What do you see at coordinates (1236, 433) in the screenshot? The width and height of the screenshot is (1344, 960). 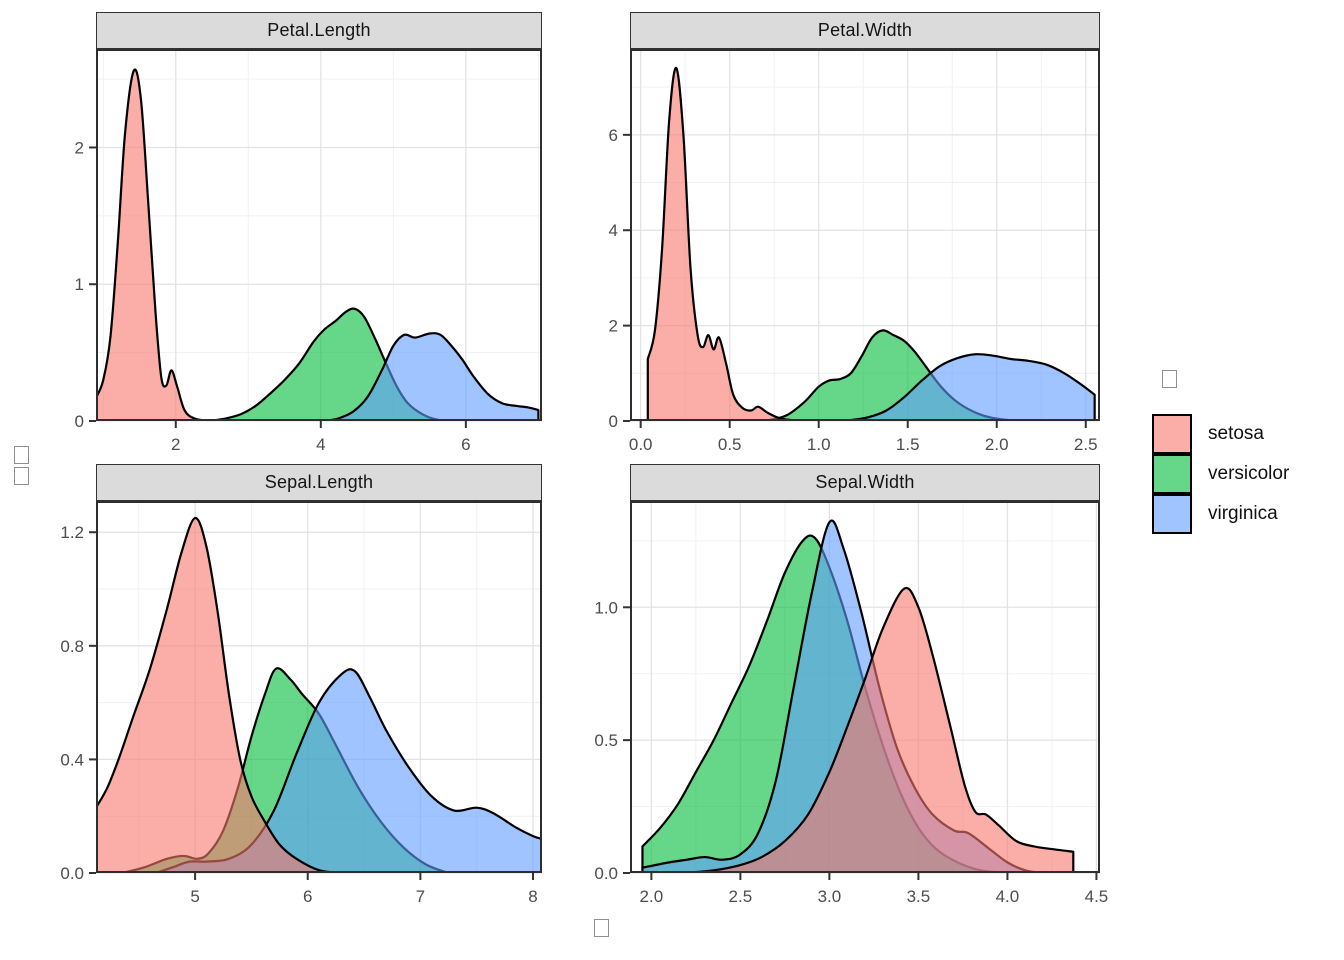 I see `legend-label-setosa: setosa` at bounding box center [1236, 433].